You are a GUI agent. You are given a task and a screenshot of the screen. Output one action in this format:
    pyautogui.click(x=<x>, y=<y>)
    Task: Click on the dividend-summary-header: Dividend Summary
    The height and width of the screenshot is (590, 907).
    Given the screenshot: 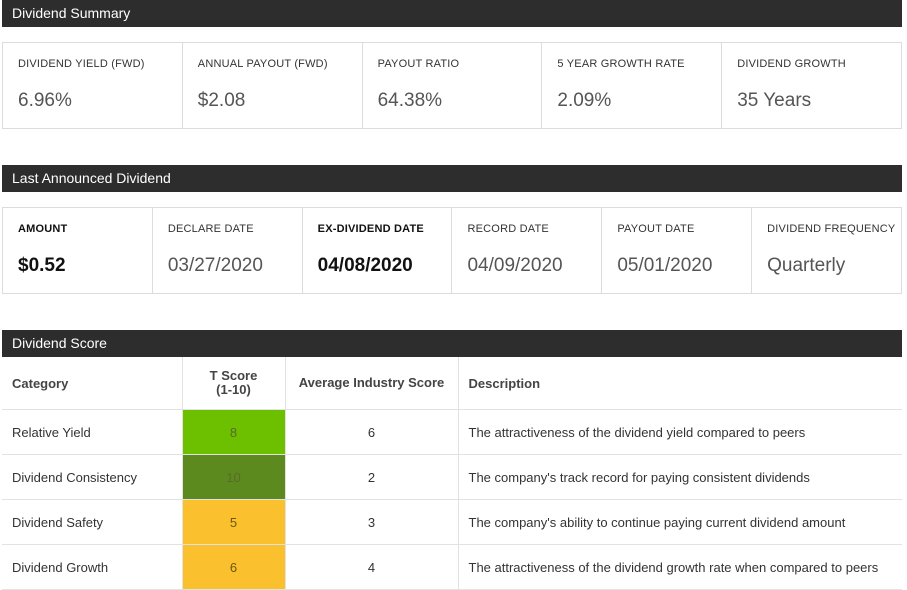 What is the action you would take?
    pyautogui.click(x=452, y=13)
    